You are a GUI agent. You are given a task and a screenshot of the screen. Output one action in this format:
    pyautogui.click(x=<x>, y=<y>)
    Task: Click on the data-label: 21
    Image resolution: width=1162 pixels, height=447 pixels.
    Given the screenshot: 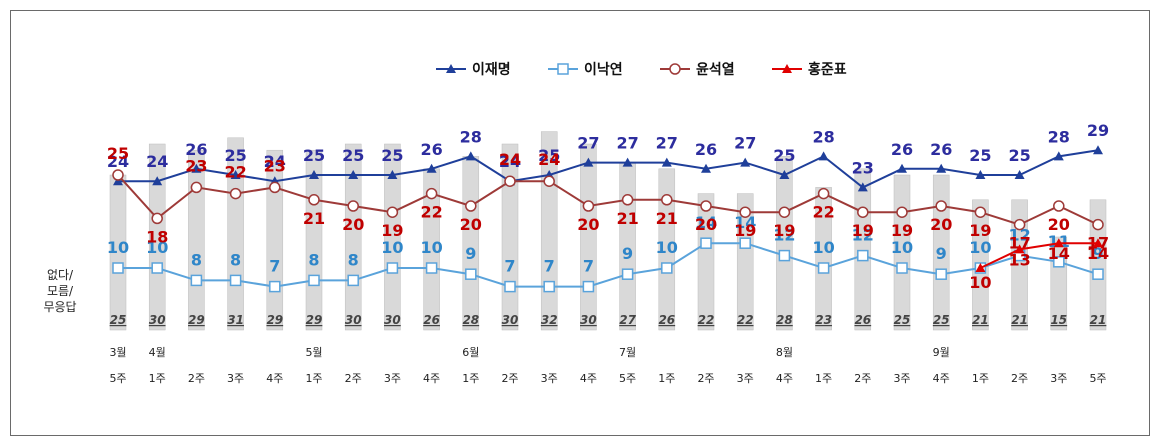 What is the action you would take?
    pyautogui.click(x=667, y=218)
    